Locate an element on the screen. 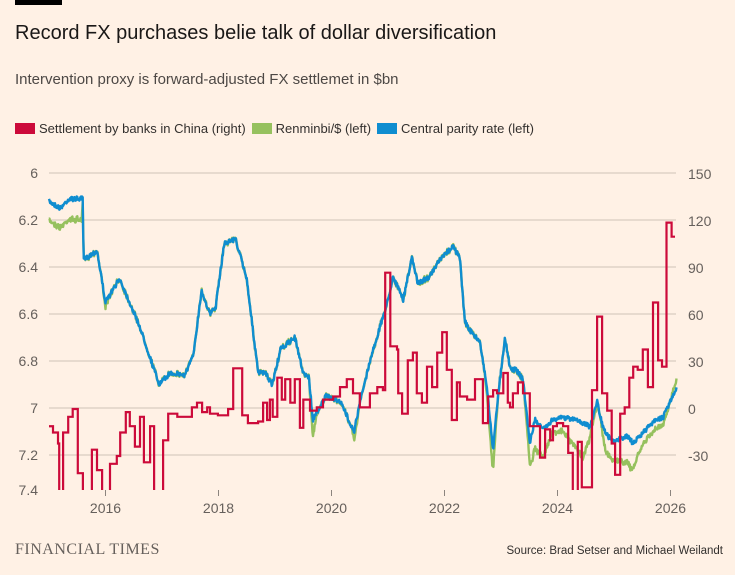 Image resolution: width=735 pixels, height=575 pixels. left-axis-tick-label: 7.4 is located at coordinates (29, 490).